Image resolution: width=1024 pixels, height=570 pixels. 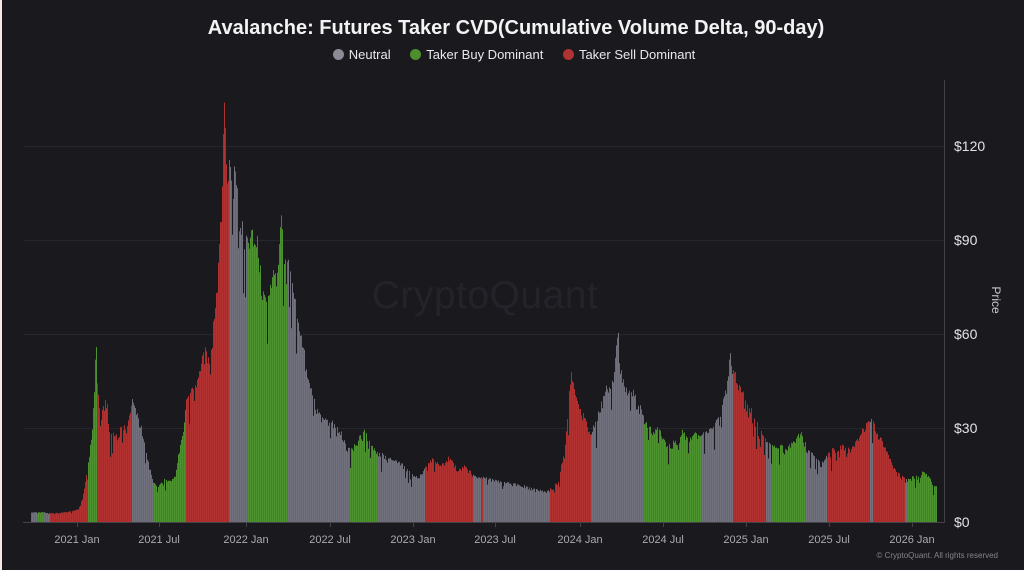 What do you see at coordinates (159, 540) in the screenshot?
I see `svg-text: 2021 Jul` at bounding box center [159, 540].